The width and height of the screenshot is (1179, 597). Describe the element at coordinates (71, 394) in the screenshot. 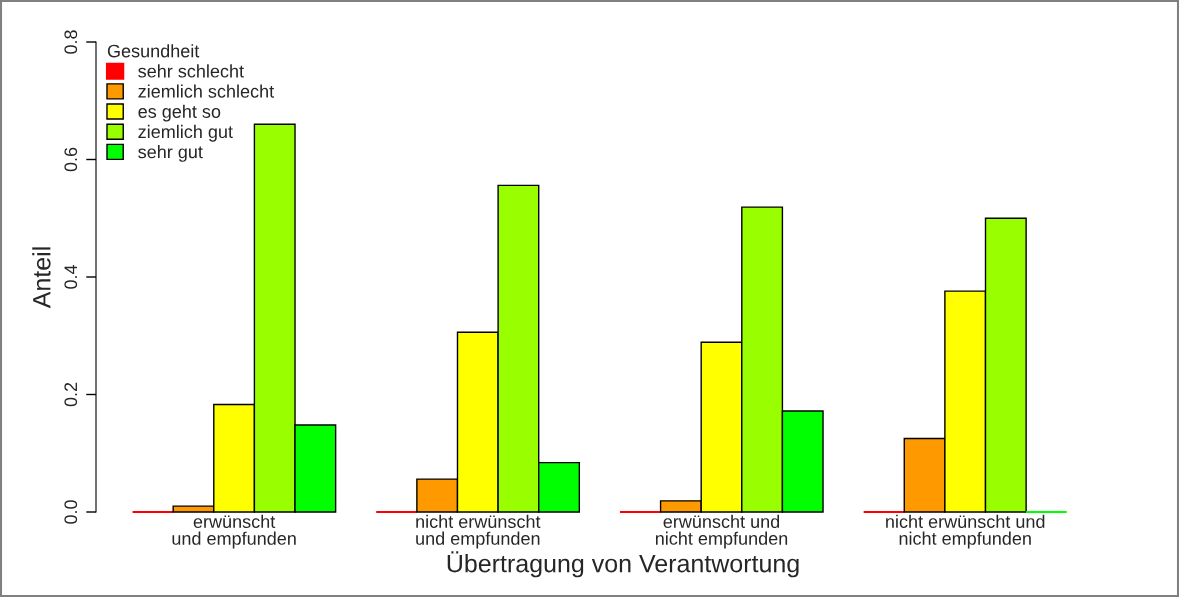

I see `y-tick-label: 0.2` at that location.